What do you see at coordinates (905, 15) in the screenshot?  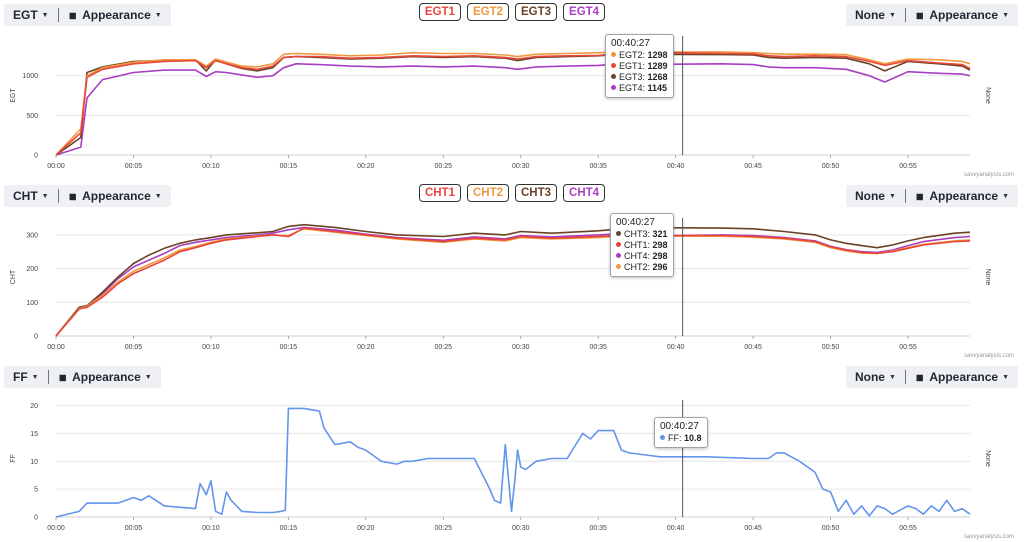 I see `divider` at bounding box center [905, 15].